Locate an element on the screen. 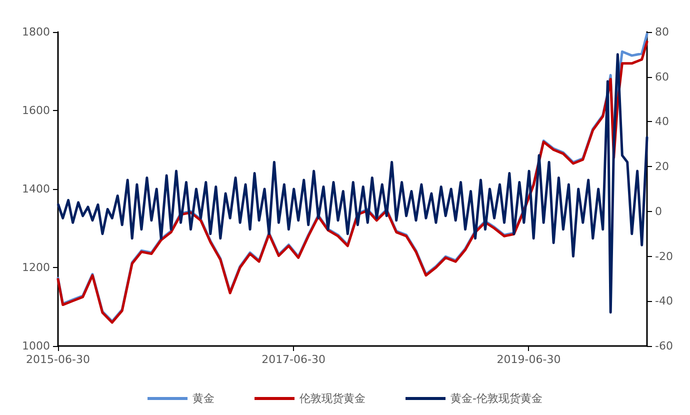  legend-label: 黄金 is located at coordinates (203, 398).